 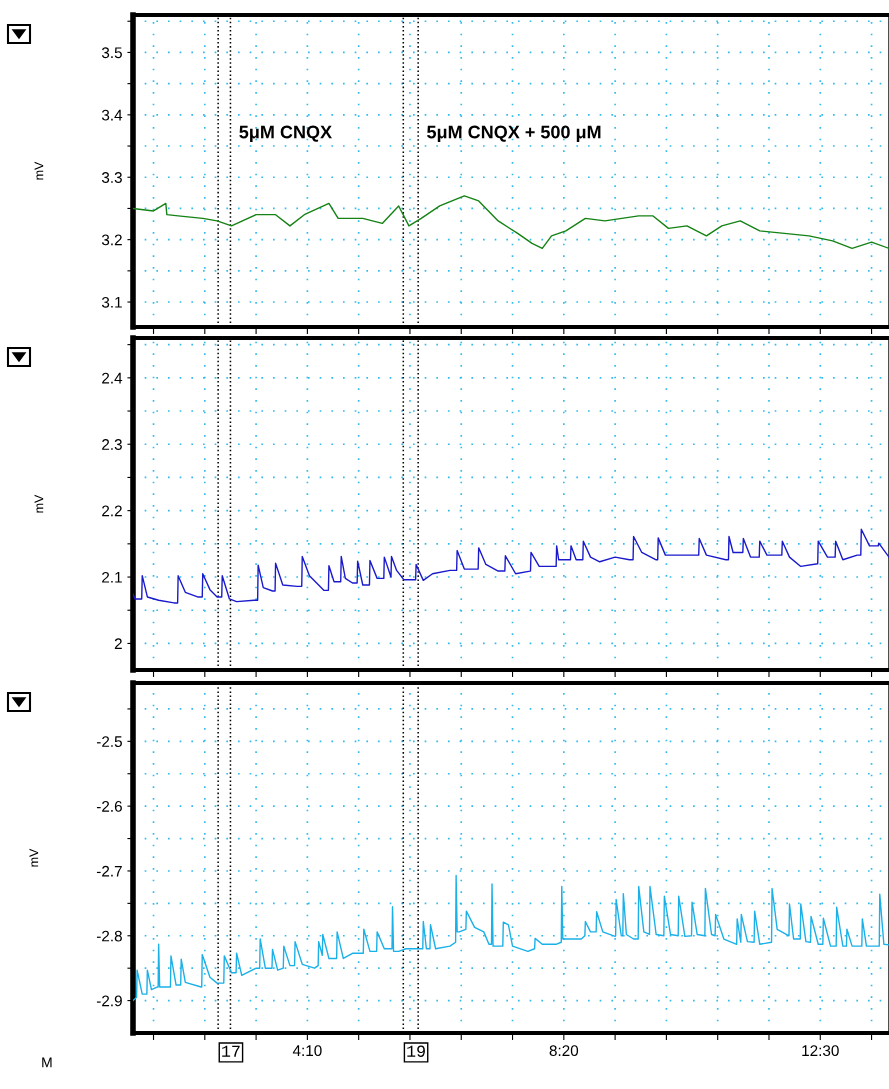 What do you see at coordinates (111, 302) in the screenshot?
I see `y-tick-label: 3.1` at bounding box center [111, 302].